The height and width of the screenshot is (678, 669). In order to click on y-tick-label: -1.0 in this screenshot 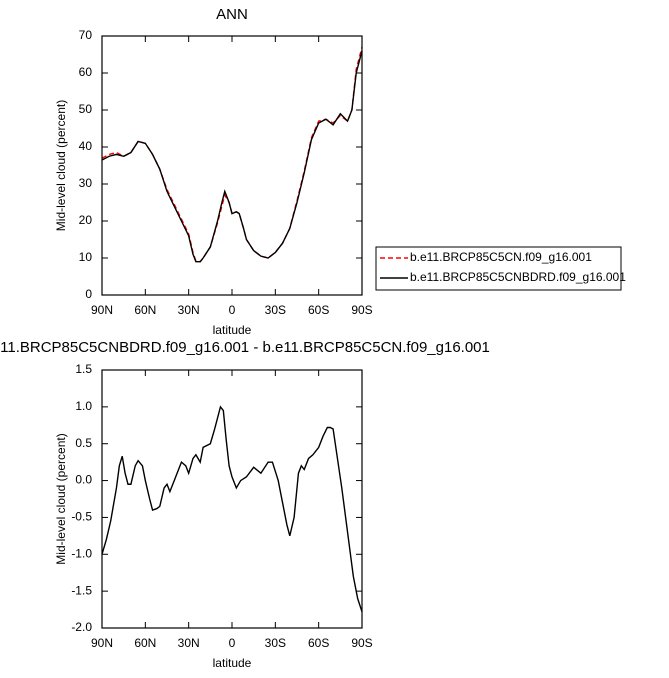, I will do `click(81, 553)`.